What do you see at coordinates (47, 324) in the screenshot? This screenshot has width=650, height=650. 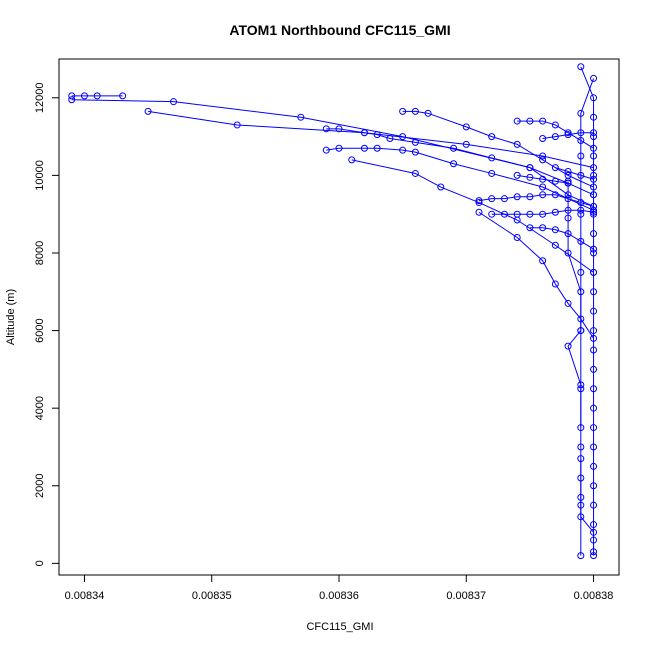 I see `y-axis: 0 2000 4000 6000 8000 10000 12000` at bounding box center [47, 324].